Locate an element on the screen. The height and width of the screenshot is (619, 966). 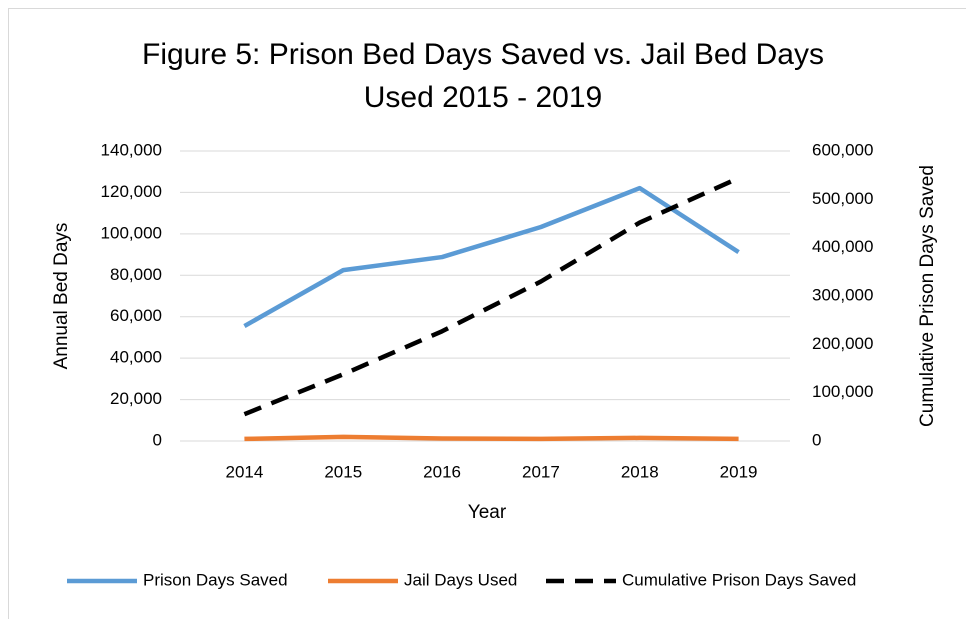
y2-tick-label: 500,000 is located at coordinates (842, 198).